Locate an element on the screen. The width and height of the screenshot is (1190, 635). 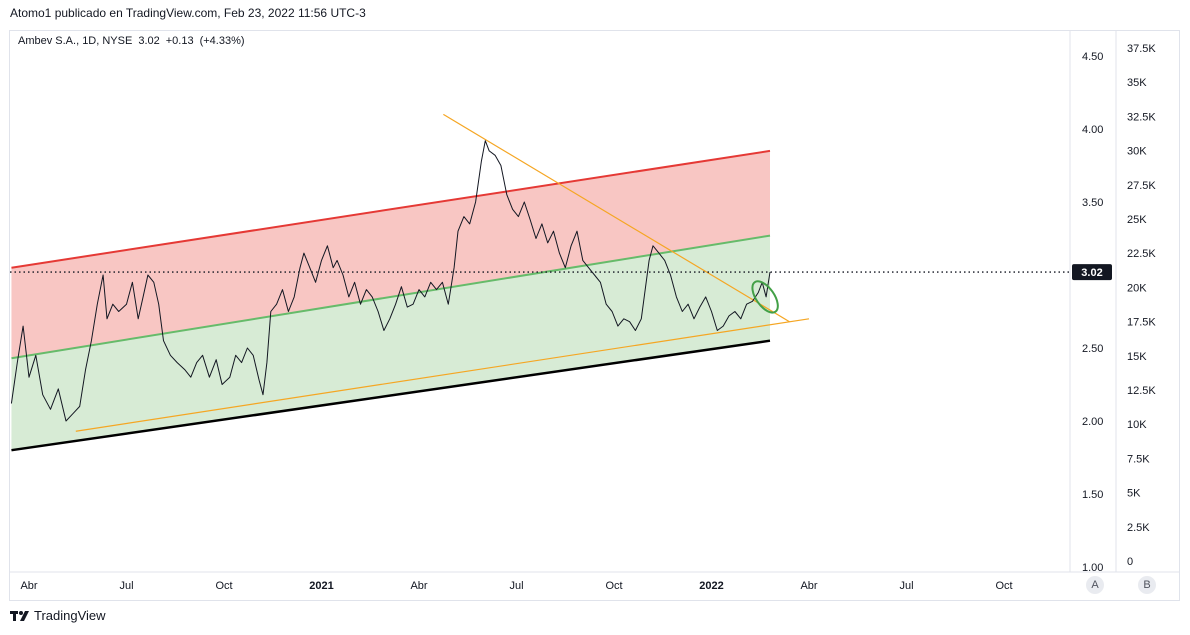
volume-axis-label: 15K is located at coordinates (1137, 357).